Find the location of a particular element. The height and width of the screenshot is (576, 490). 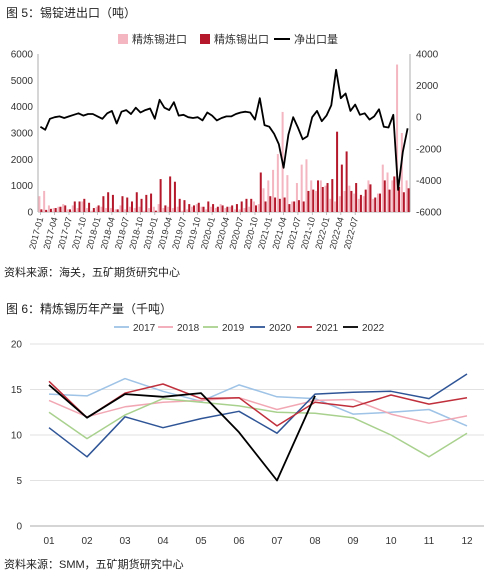

left-tick-label: 0 is located at coordinates (30, 213).